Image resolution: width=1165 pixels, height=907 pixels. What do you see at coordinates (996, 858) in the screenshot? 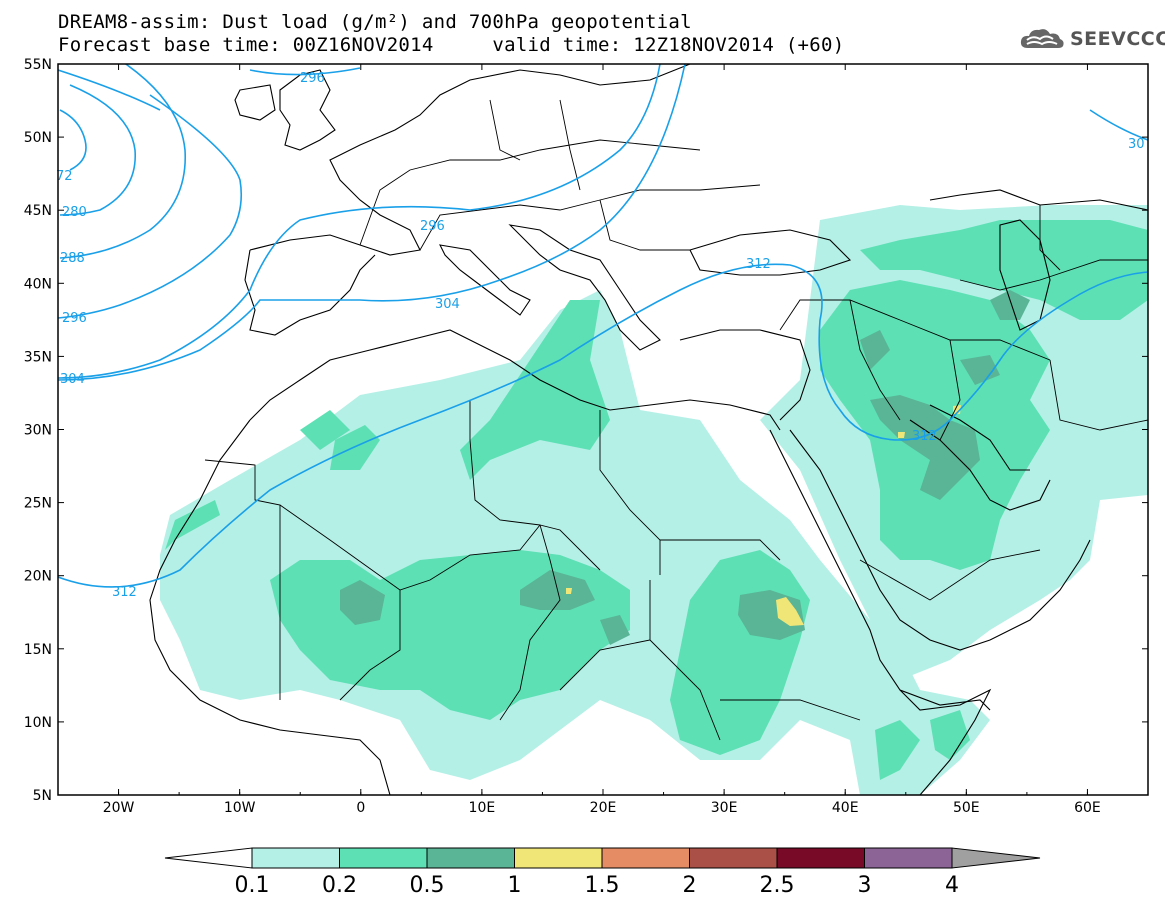
I see `colorbar-over-arrow` at bounding box center [996, 858].